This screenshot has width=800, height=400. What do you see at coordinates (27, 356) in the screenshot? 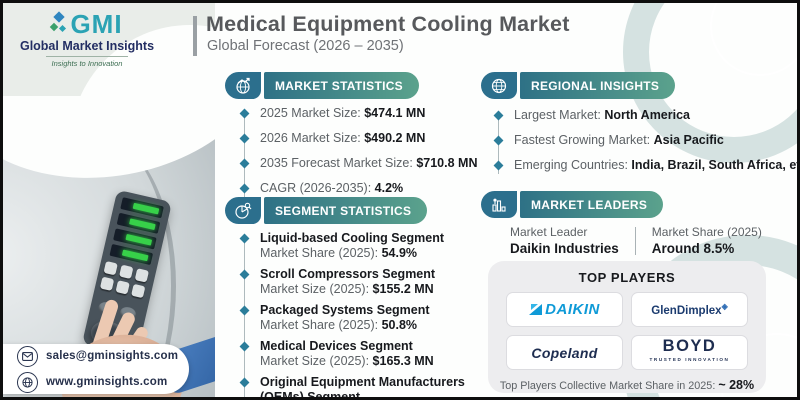
I see `email-icon` at bounding box center [27, 356].